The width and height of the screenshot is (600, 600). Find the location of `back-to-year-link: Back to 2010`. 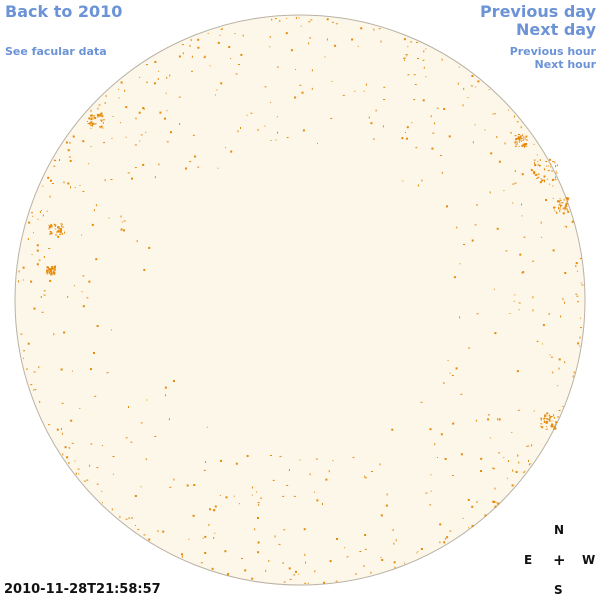

back-to-year-link: Back to 2010 is located at coordinates (64, 11).